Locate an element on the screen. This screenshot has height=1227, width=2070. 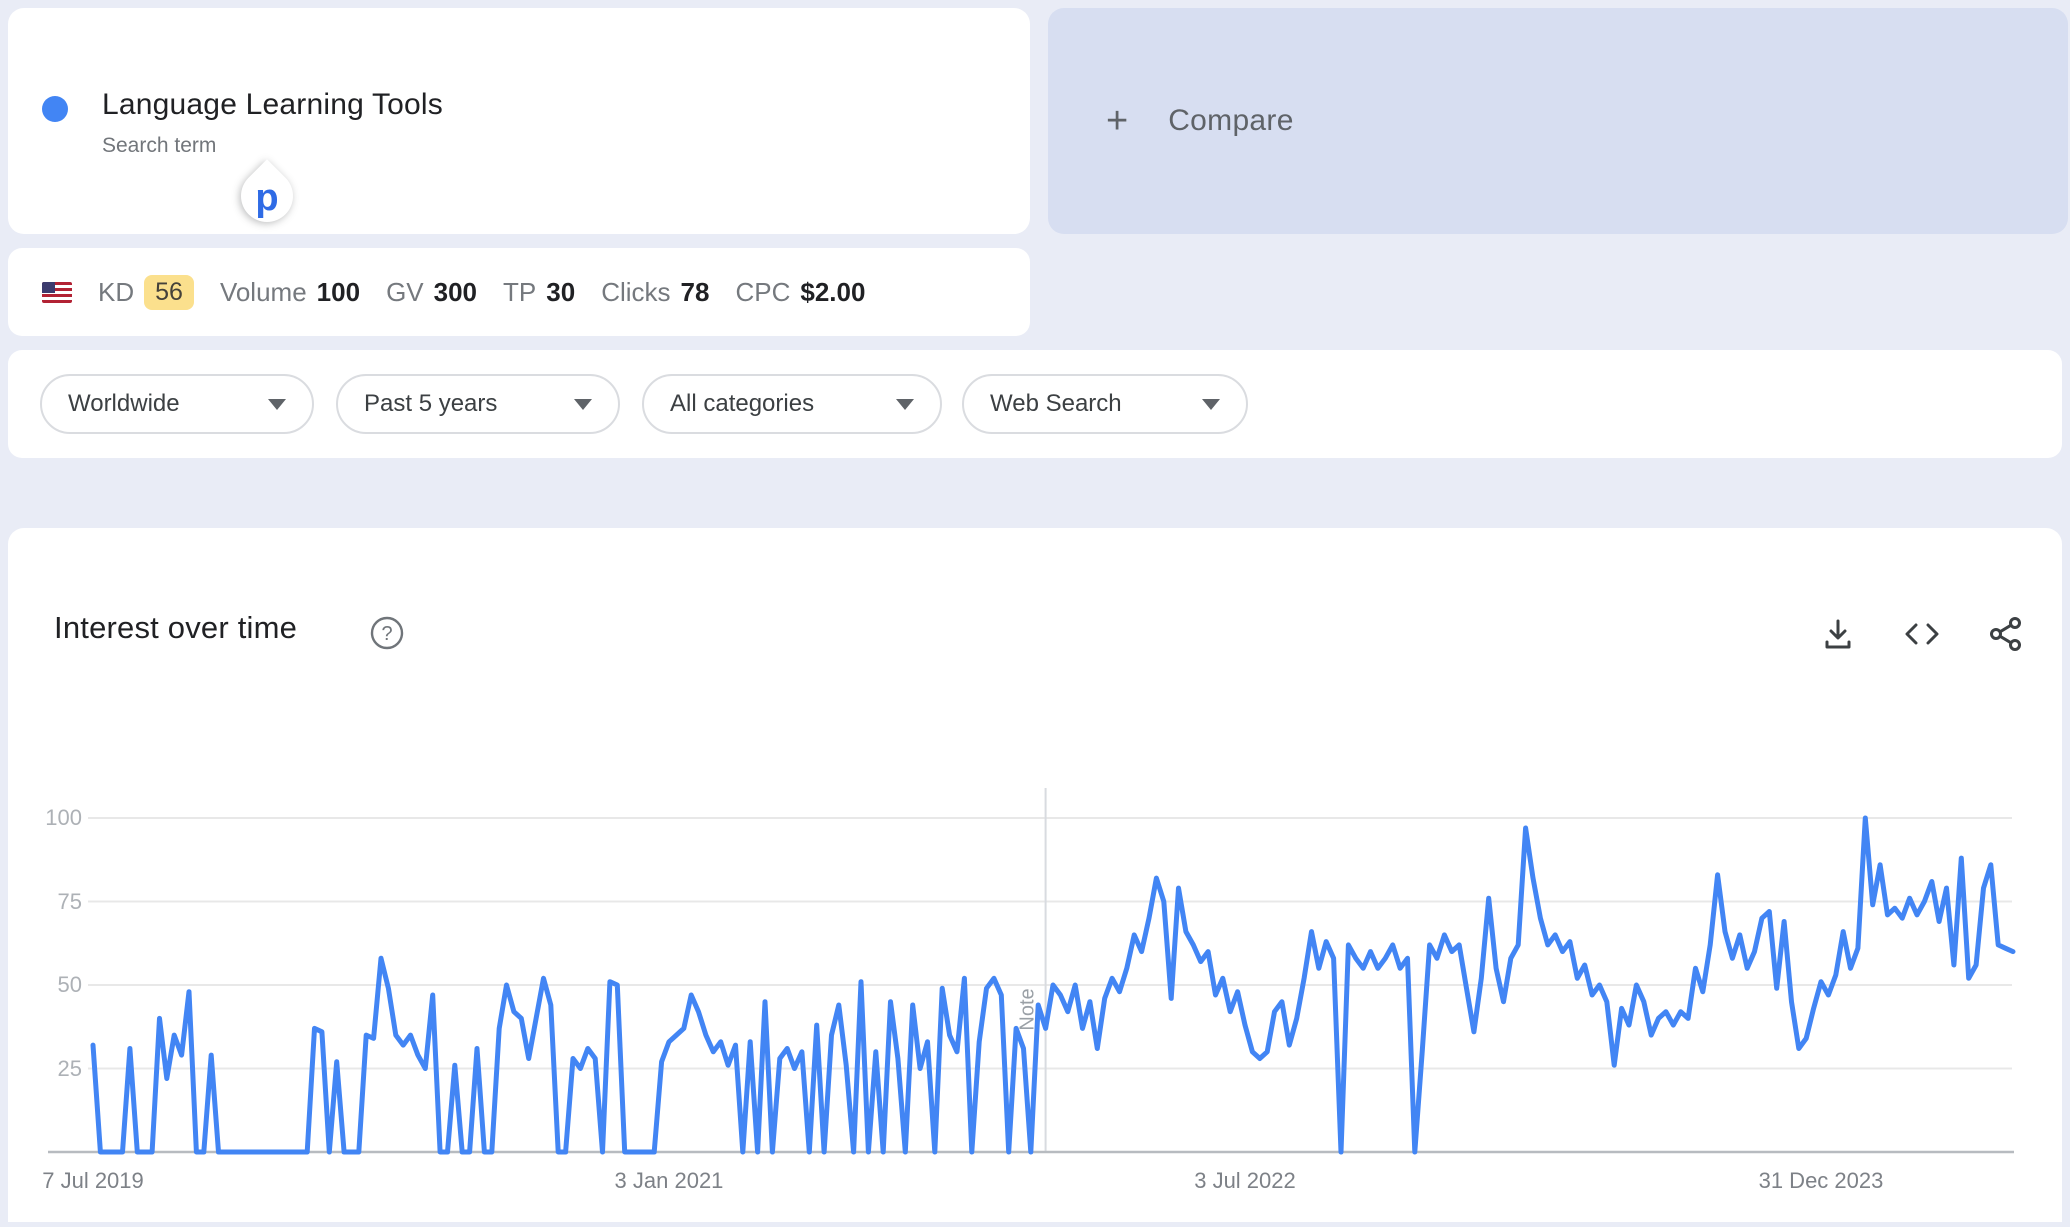
x-axis-tick: 7 Jul 2019 is located at coordinates (93, 1180).